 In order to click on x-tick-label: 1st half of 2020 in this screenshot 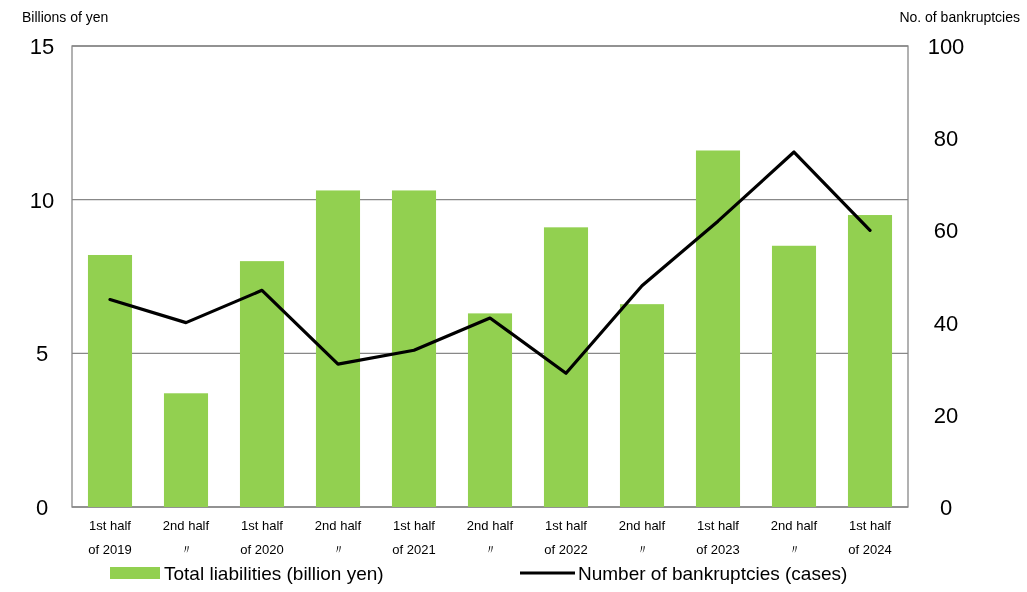, I will do `click(262, 537)`.